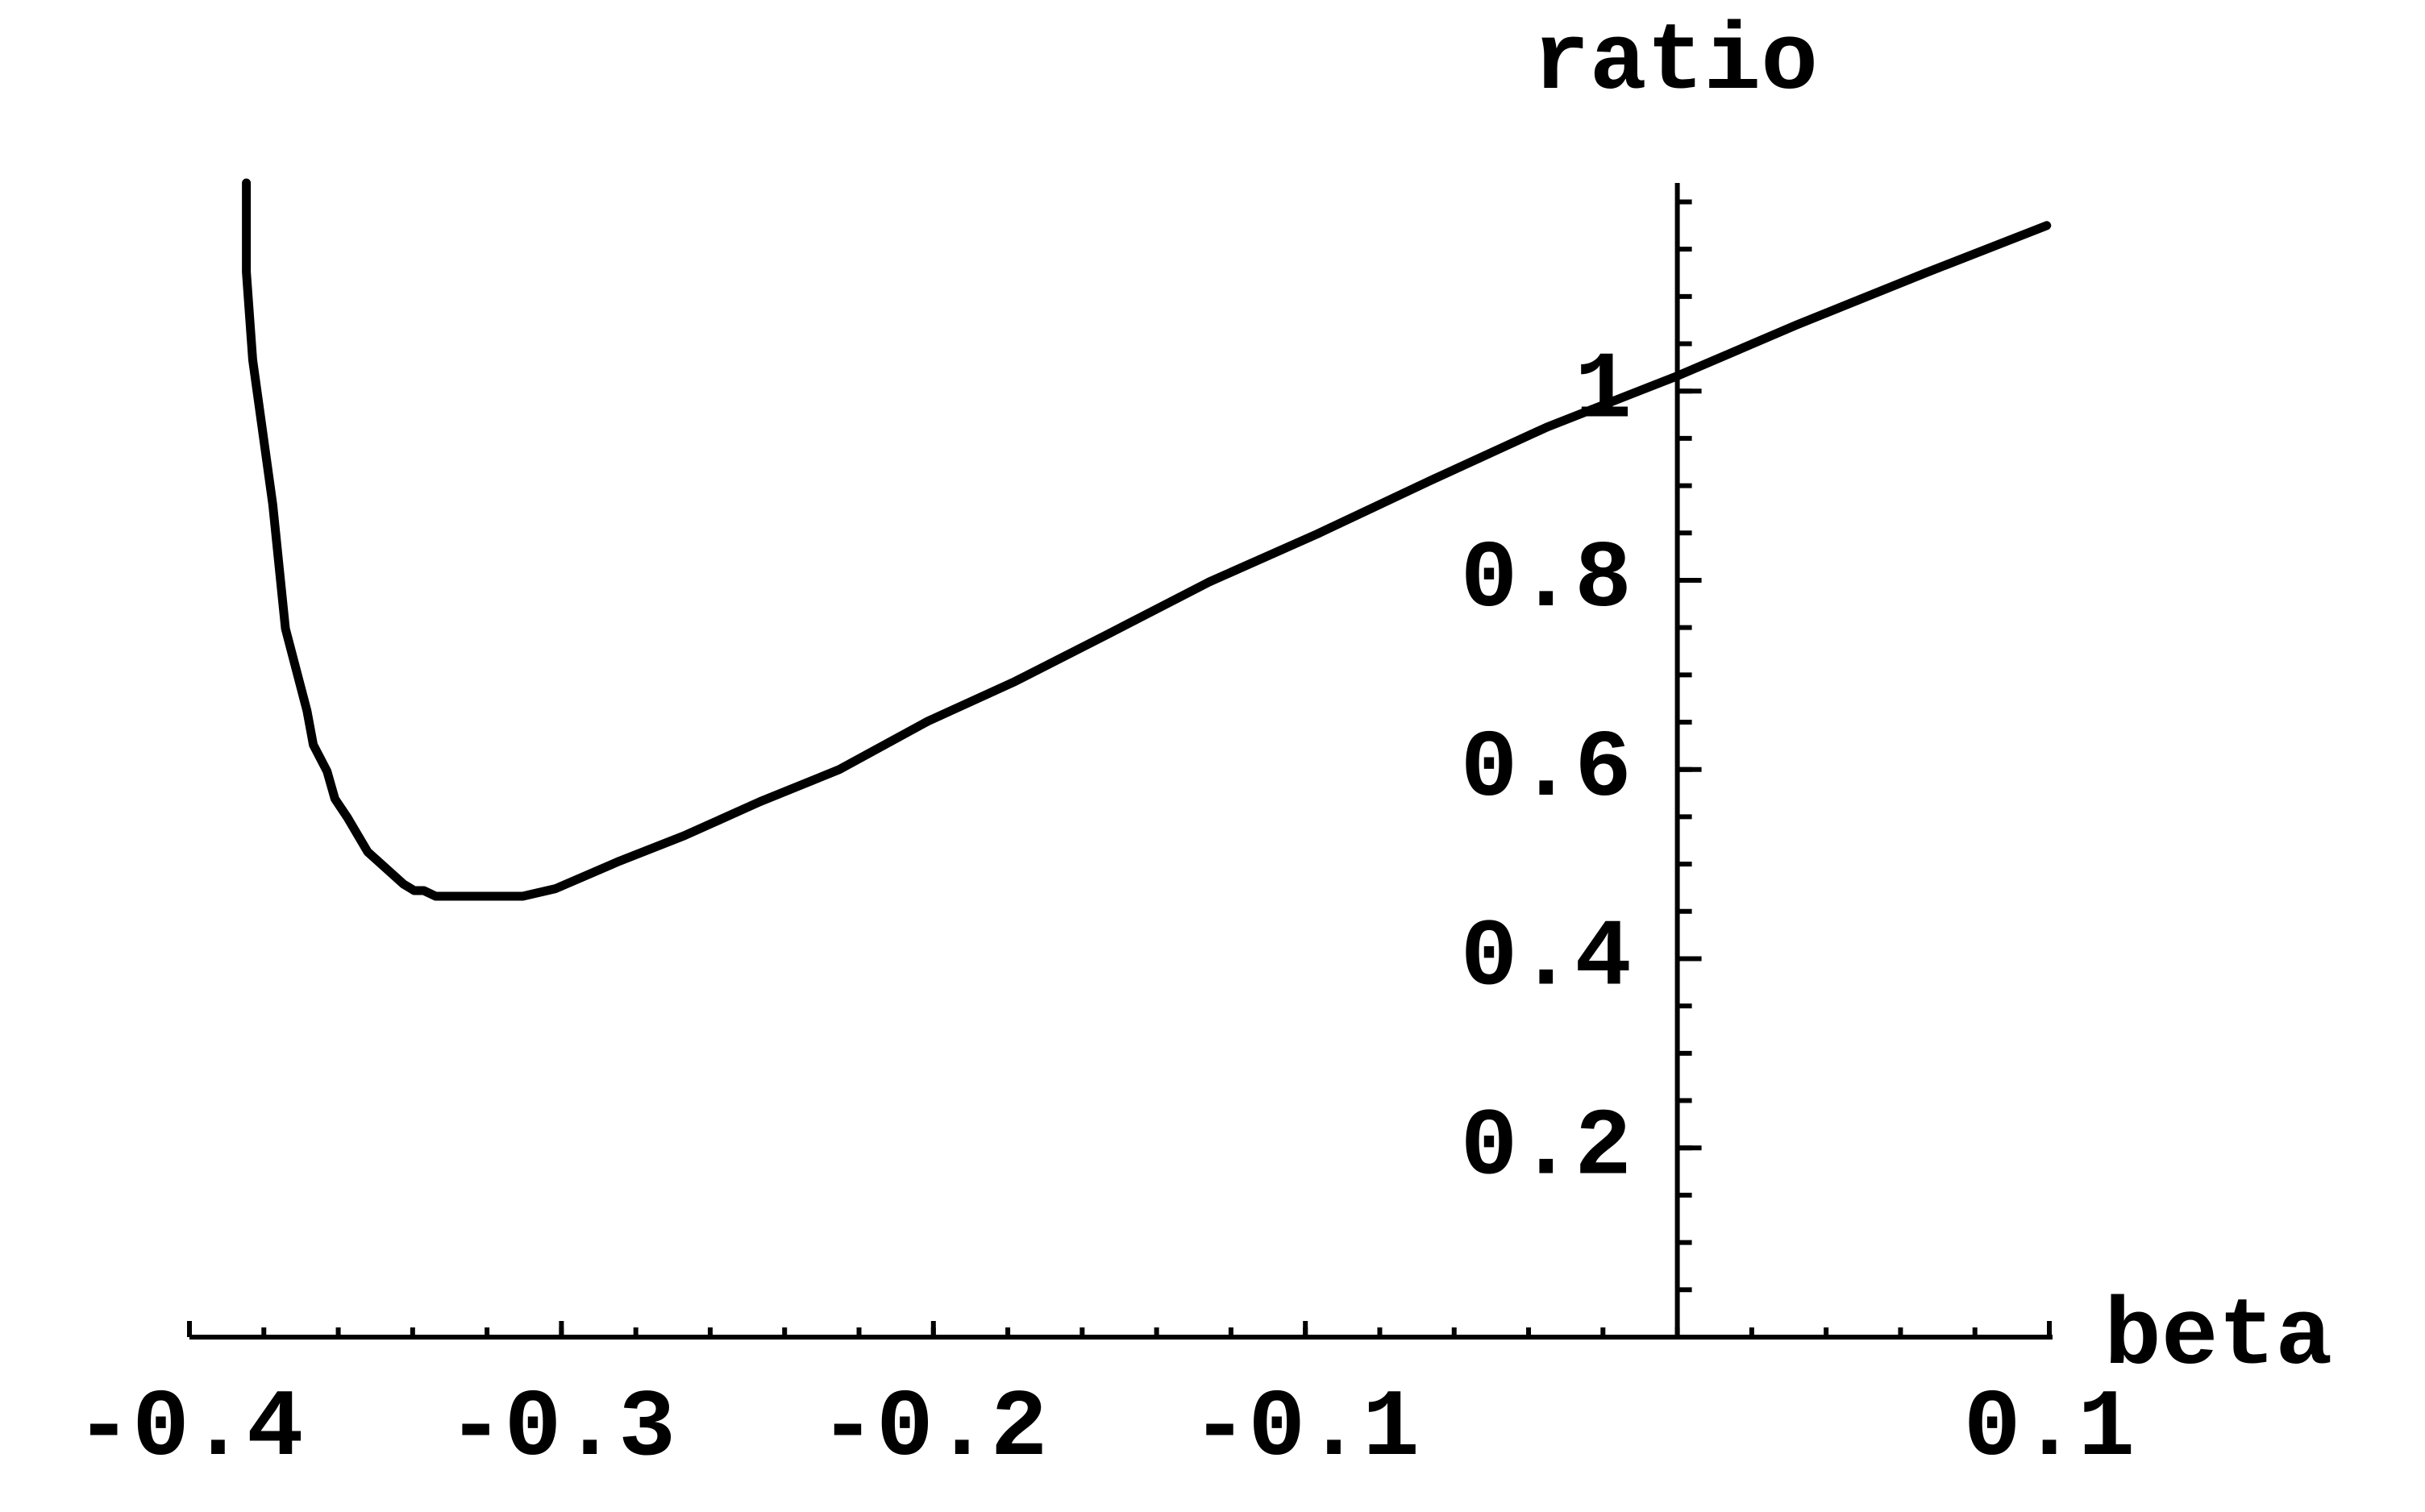 Image resolution: width=2425 pixels, height=1512 pixels. Describe the element at coordinates (1675, 63) in the screenshot. I see `y-axis-label: ratio` at that location.